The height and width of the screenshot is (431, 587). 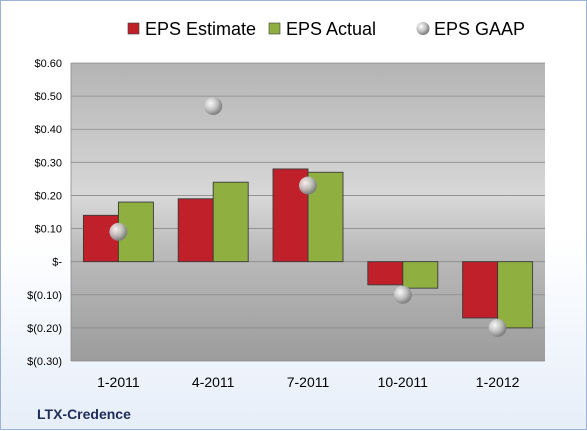 What do you see at coordinates (403, 382) in the screenshot?
I see `x-category-label: 10-2011` at bounding box center [403, 382].